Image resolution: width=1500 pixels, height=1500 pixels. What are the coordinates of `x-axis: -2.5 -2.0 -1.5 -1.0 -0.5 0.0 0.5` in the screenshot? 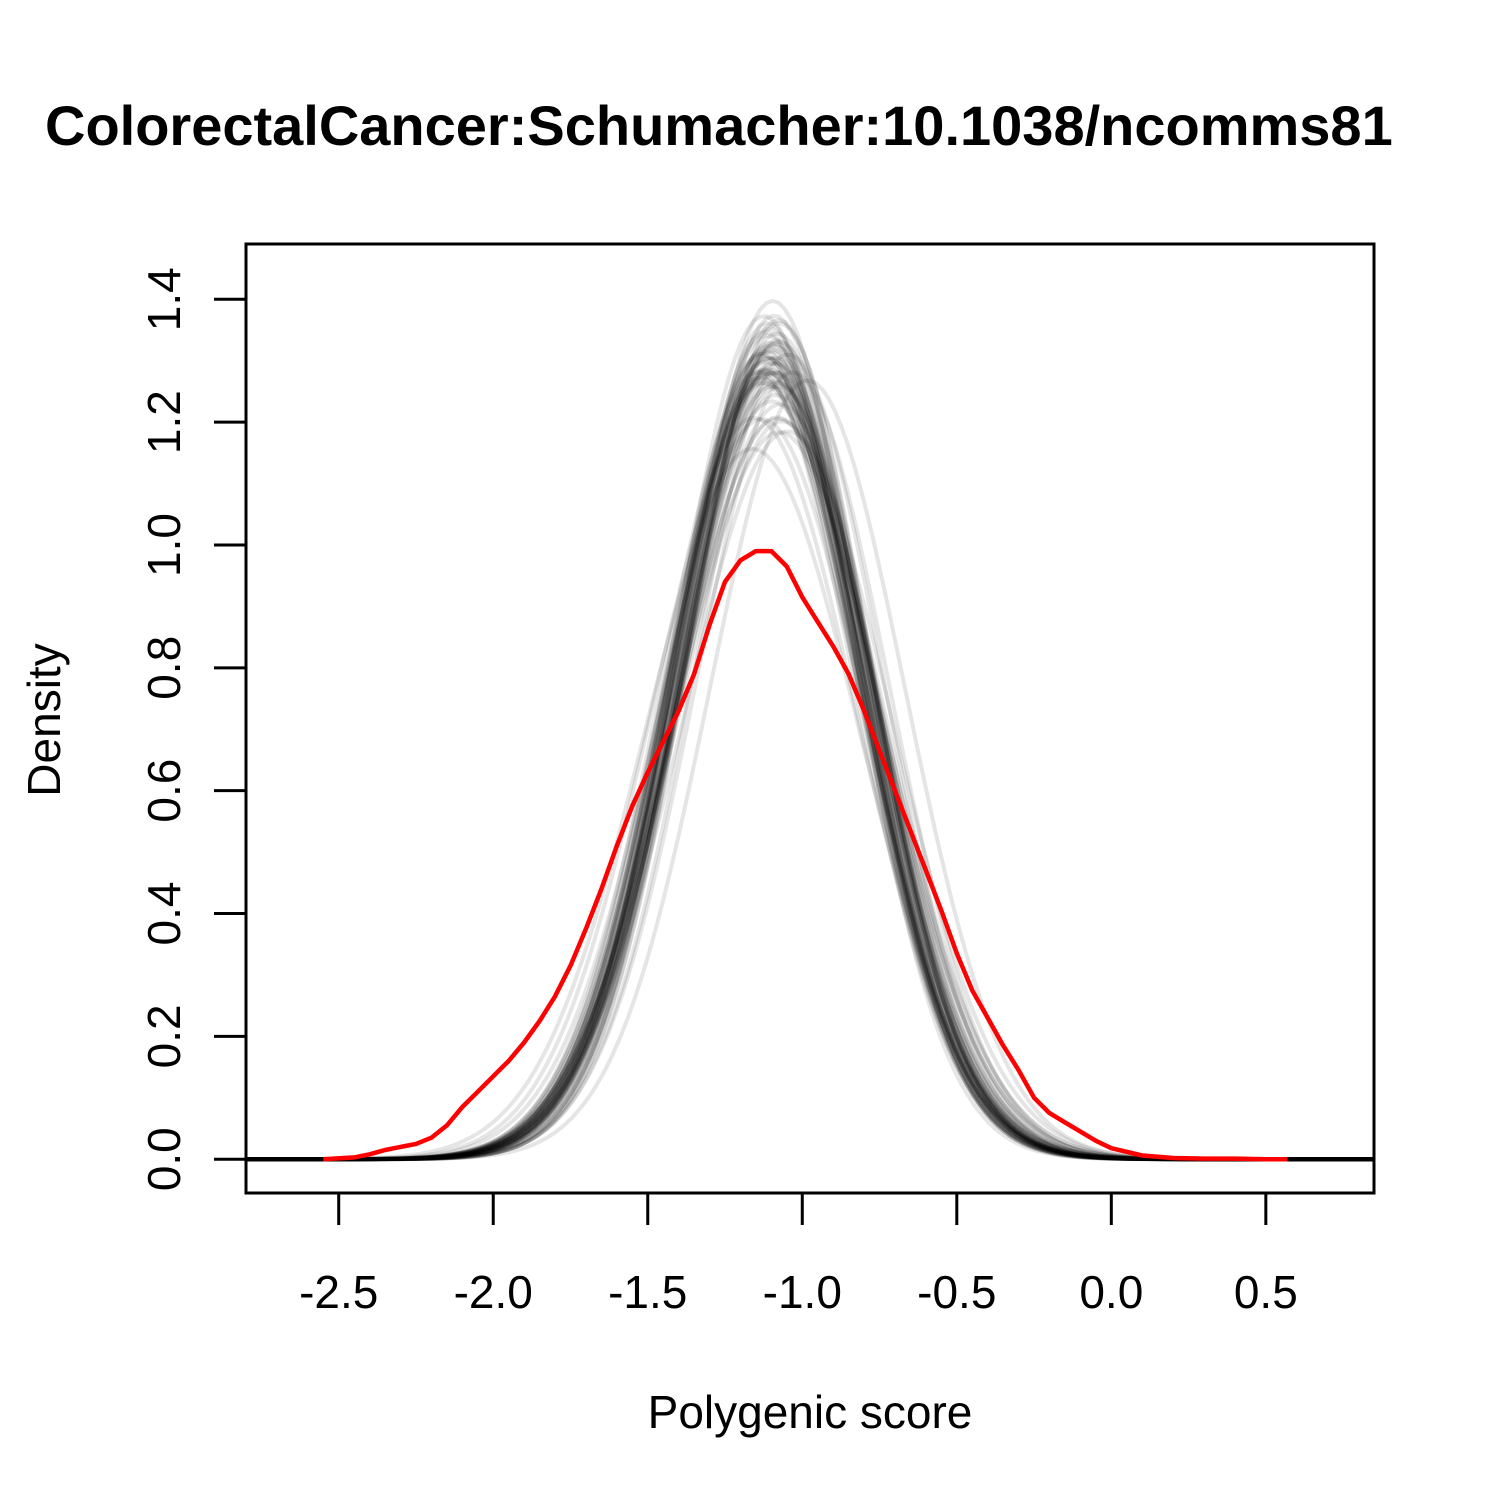 It's located at (798, 1254).